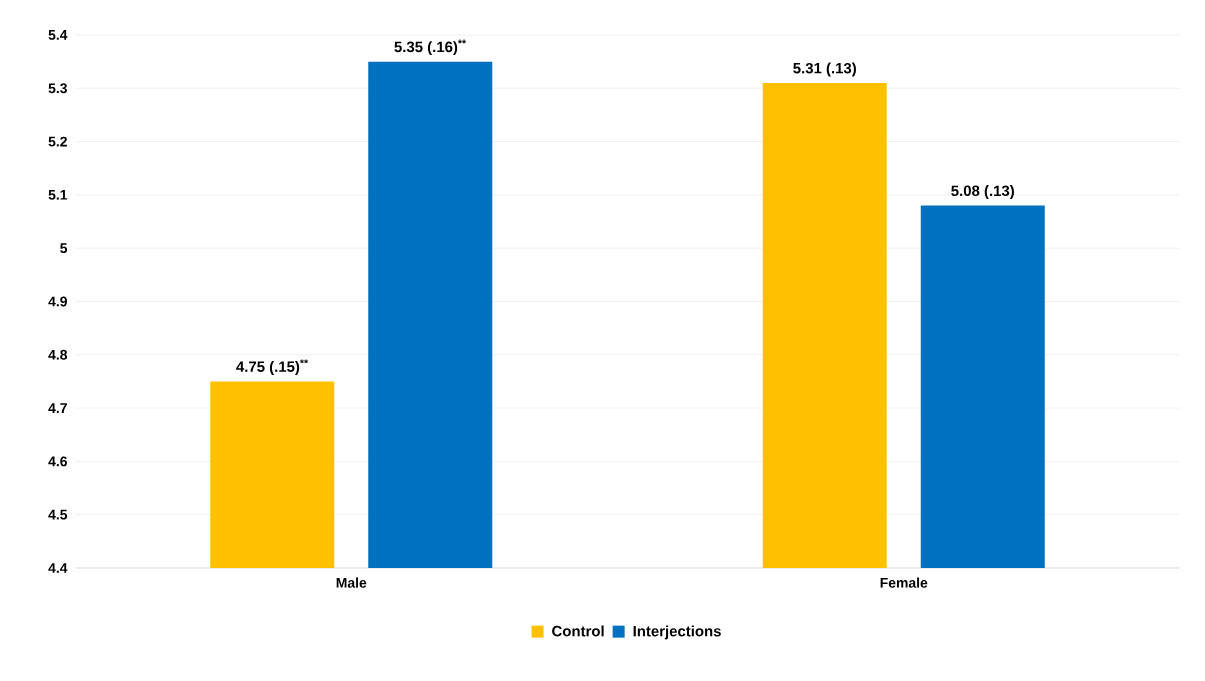 This screenshot has height=681, width=1205. Describe the element at coordinates (58, 568) in the screenshot. I see `y-tick-label: 4.4` at that location.